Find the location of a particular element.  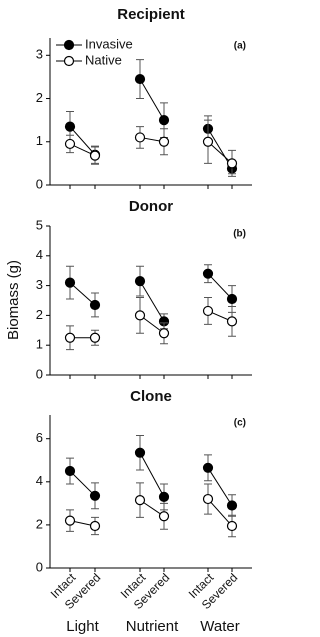

y-axis-label: Biomass (g) is located at coordinates (13, 300).